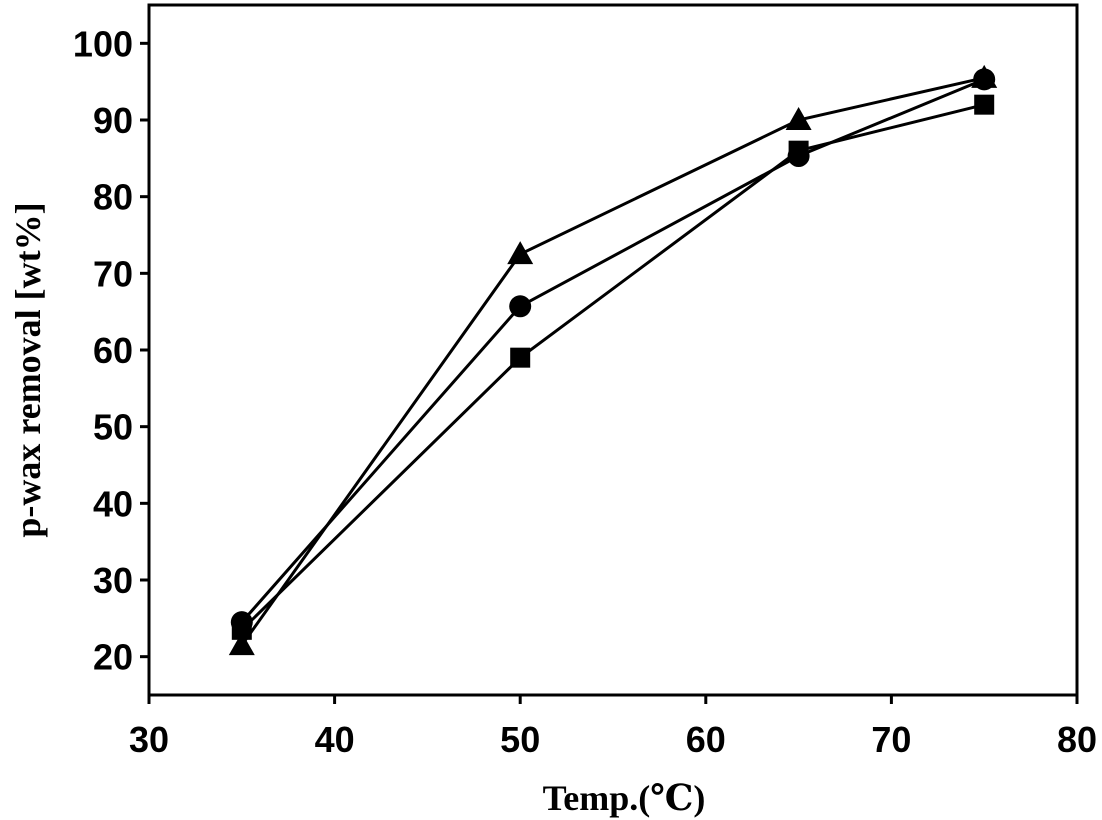  Describe the element at coordinates (103, 43) in the screenshot. I see `y-tick-label: 100` at that location.